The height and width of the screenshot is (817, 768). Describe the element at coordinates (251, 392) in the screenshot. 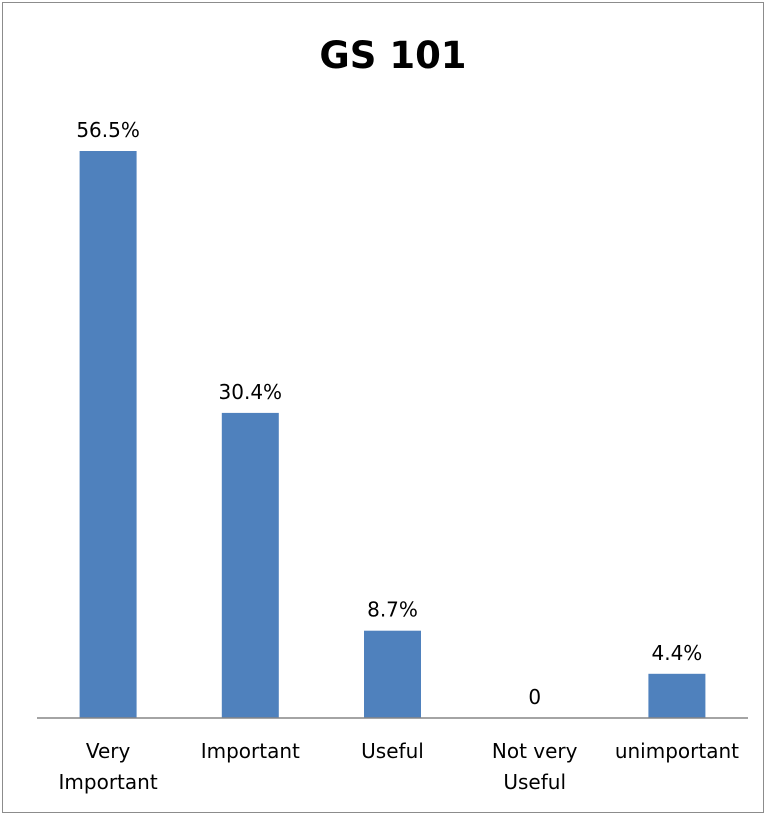

I see `data-label-1: 30.4%` at that location.